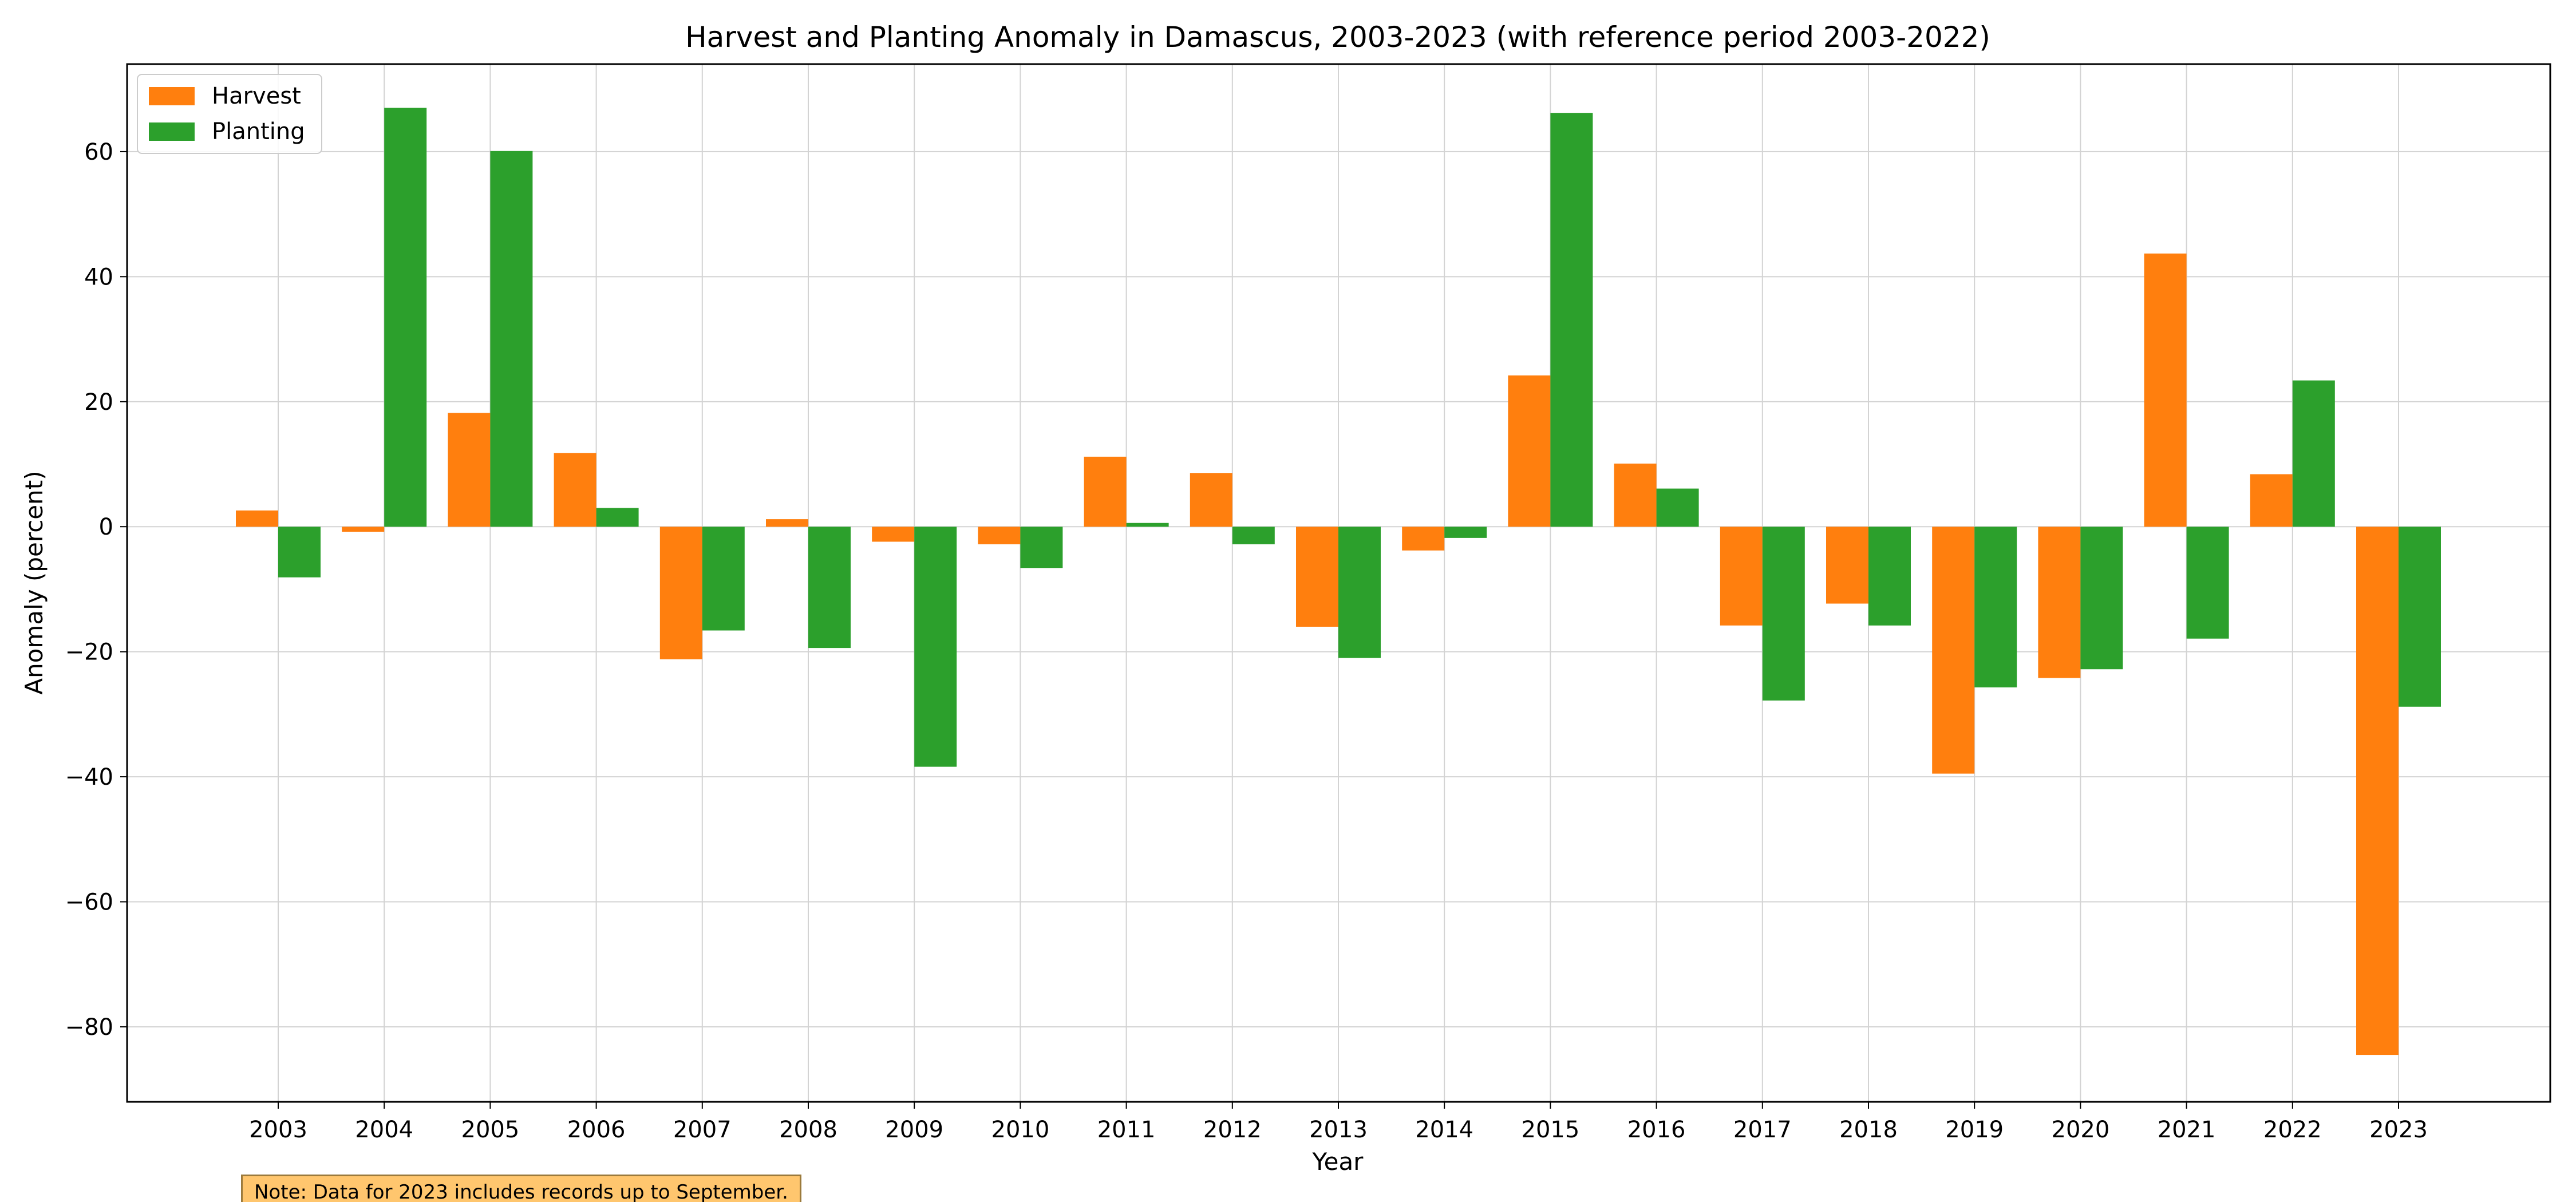 Image resolution: width=2576 pixels, height=1202 pixels. What do you see at coordinates (278, 1130) in the screenshot?
I see `x-tick-label: 2003` at bounding box center [278, 1130].